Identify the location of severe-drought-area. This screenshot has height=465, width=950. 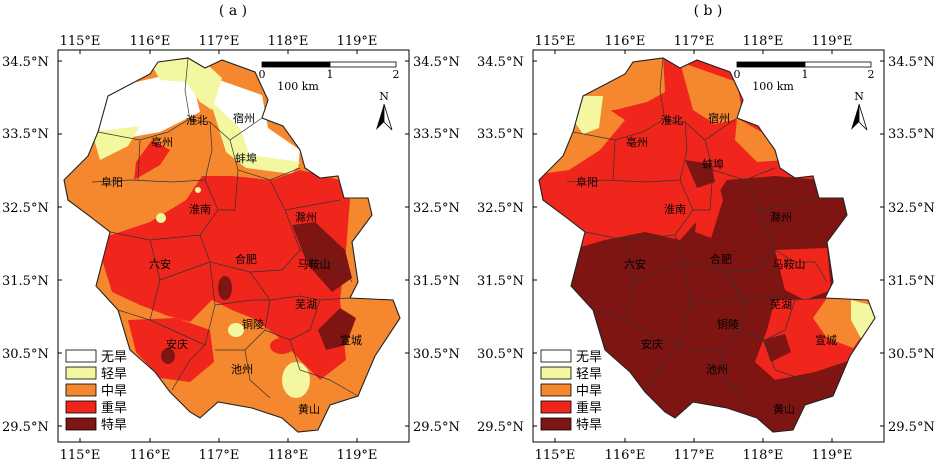
(803, 274).